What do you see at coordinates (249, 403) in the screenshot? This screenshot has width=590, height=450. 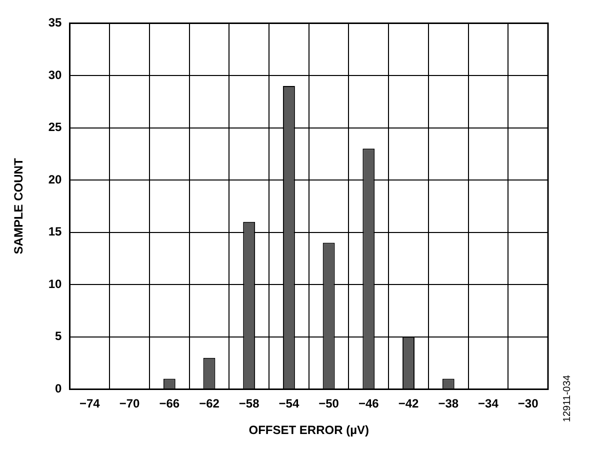 I see `x-tick-label: −58` at bounding box center [249, 403].